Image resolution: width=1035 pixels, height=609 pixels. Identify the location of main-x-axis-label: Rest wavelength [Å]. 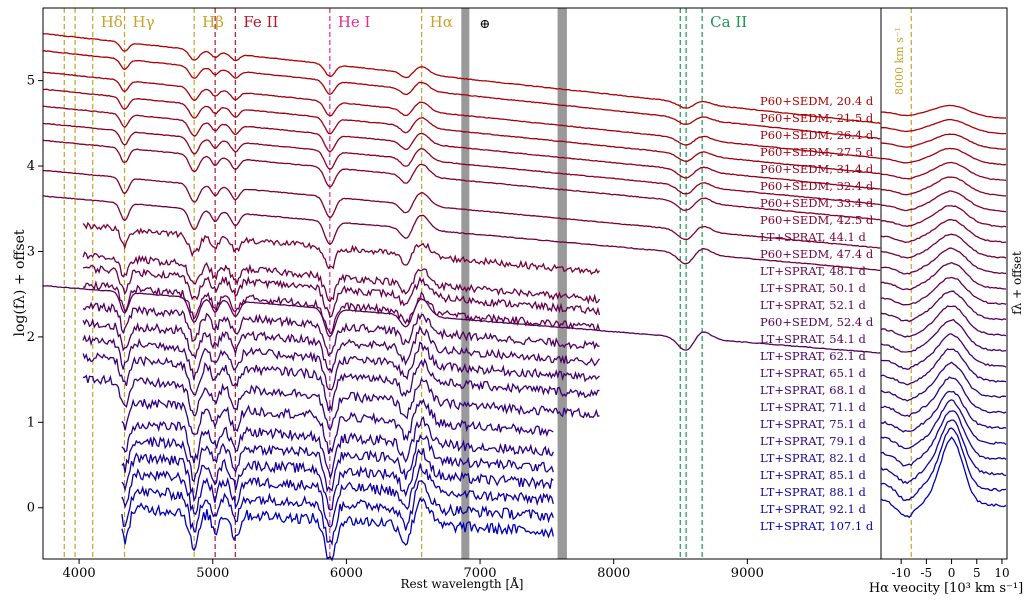
(462, 583).